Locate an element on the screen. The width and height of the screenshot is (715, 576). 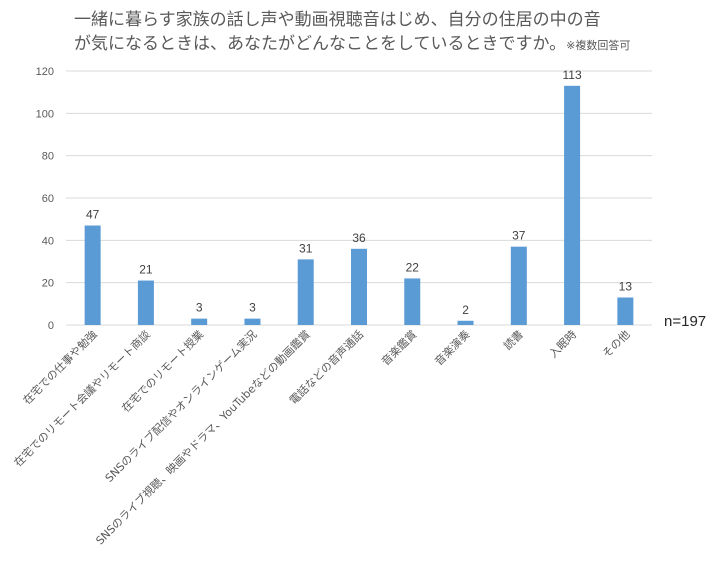
data-label: 22 is located at coordinates (413, 267).